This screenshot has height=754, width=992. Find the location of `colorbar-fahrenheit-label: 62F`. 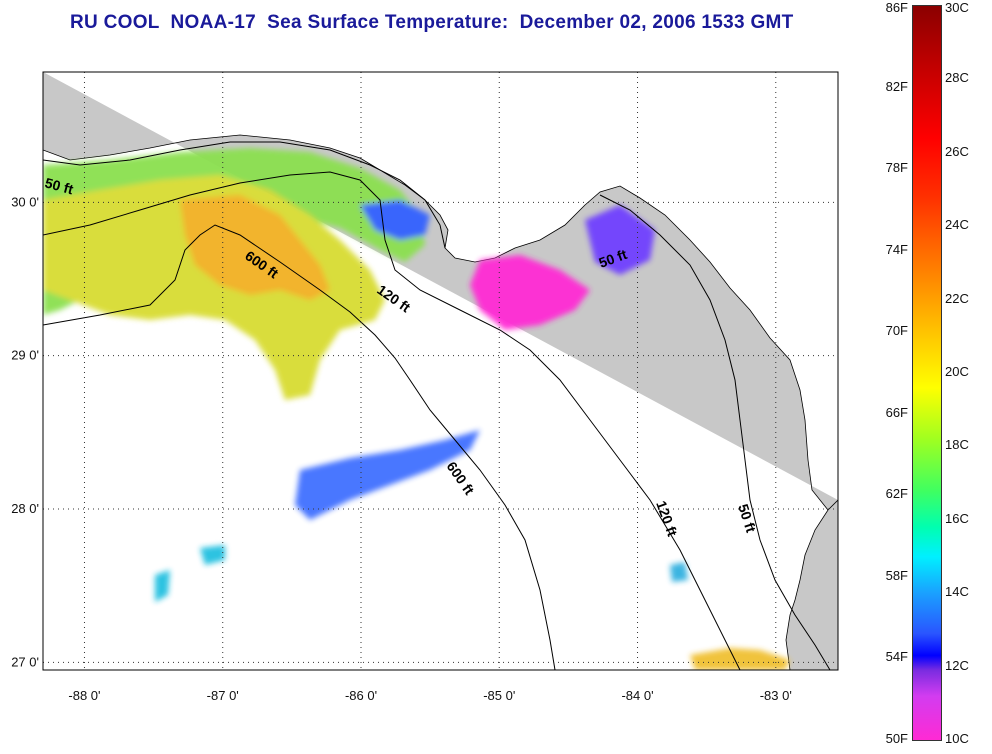

colorbar-fahrenheit-label: 62F is located at coordinates (896, 494).